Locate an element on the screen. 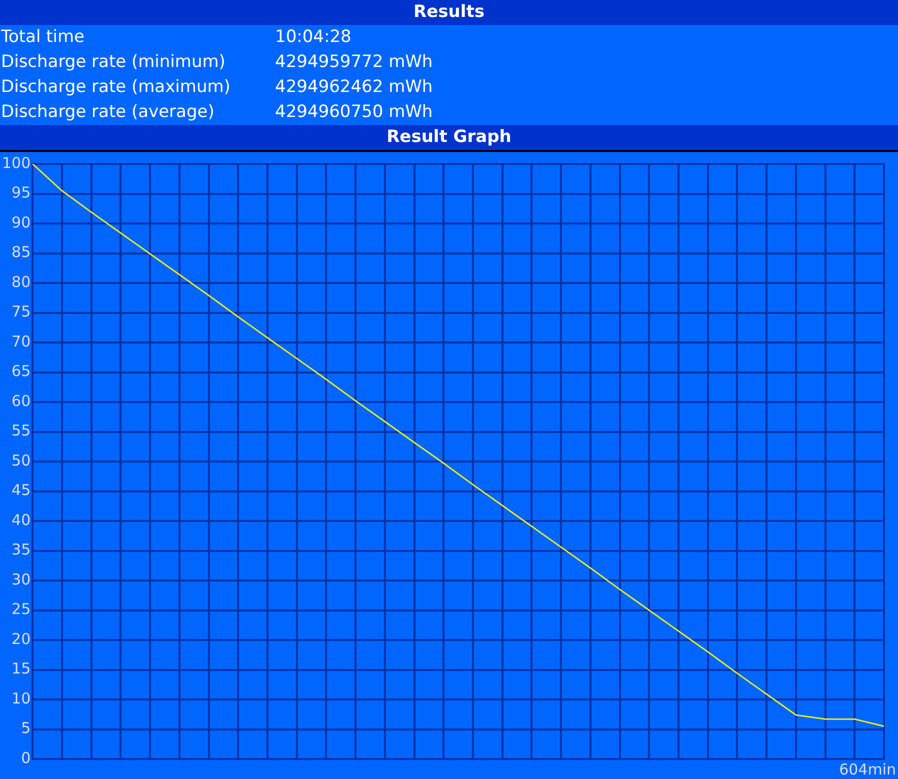  text: 4294962462 mWh is located at coordinates (354, 87).